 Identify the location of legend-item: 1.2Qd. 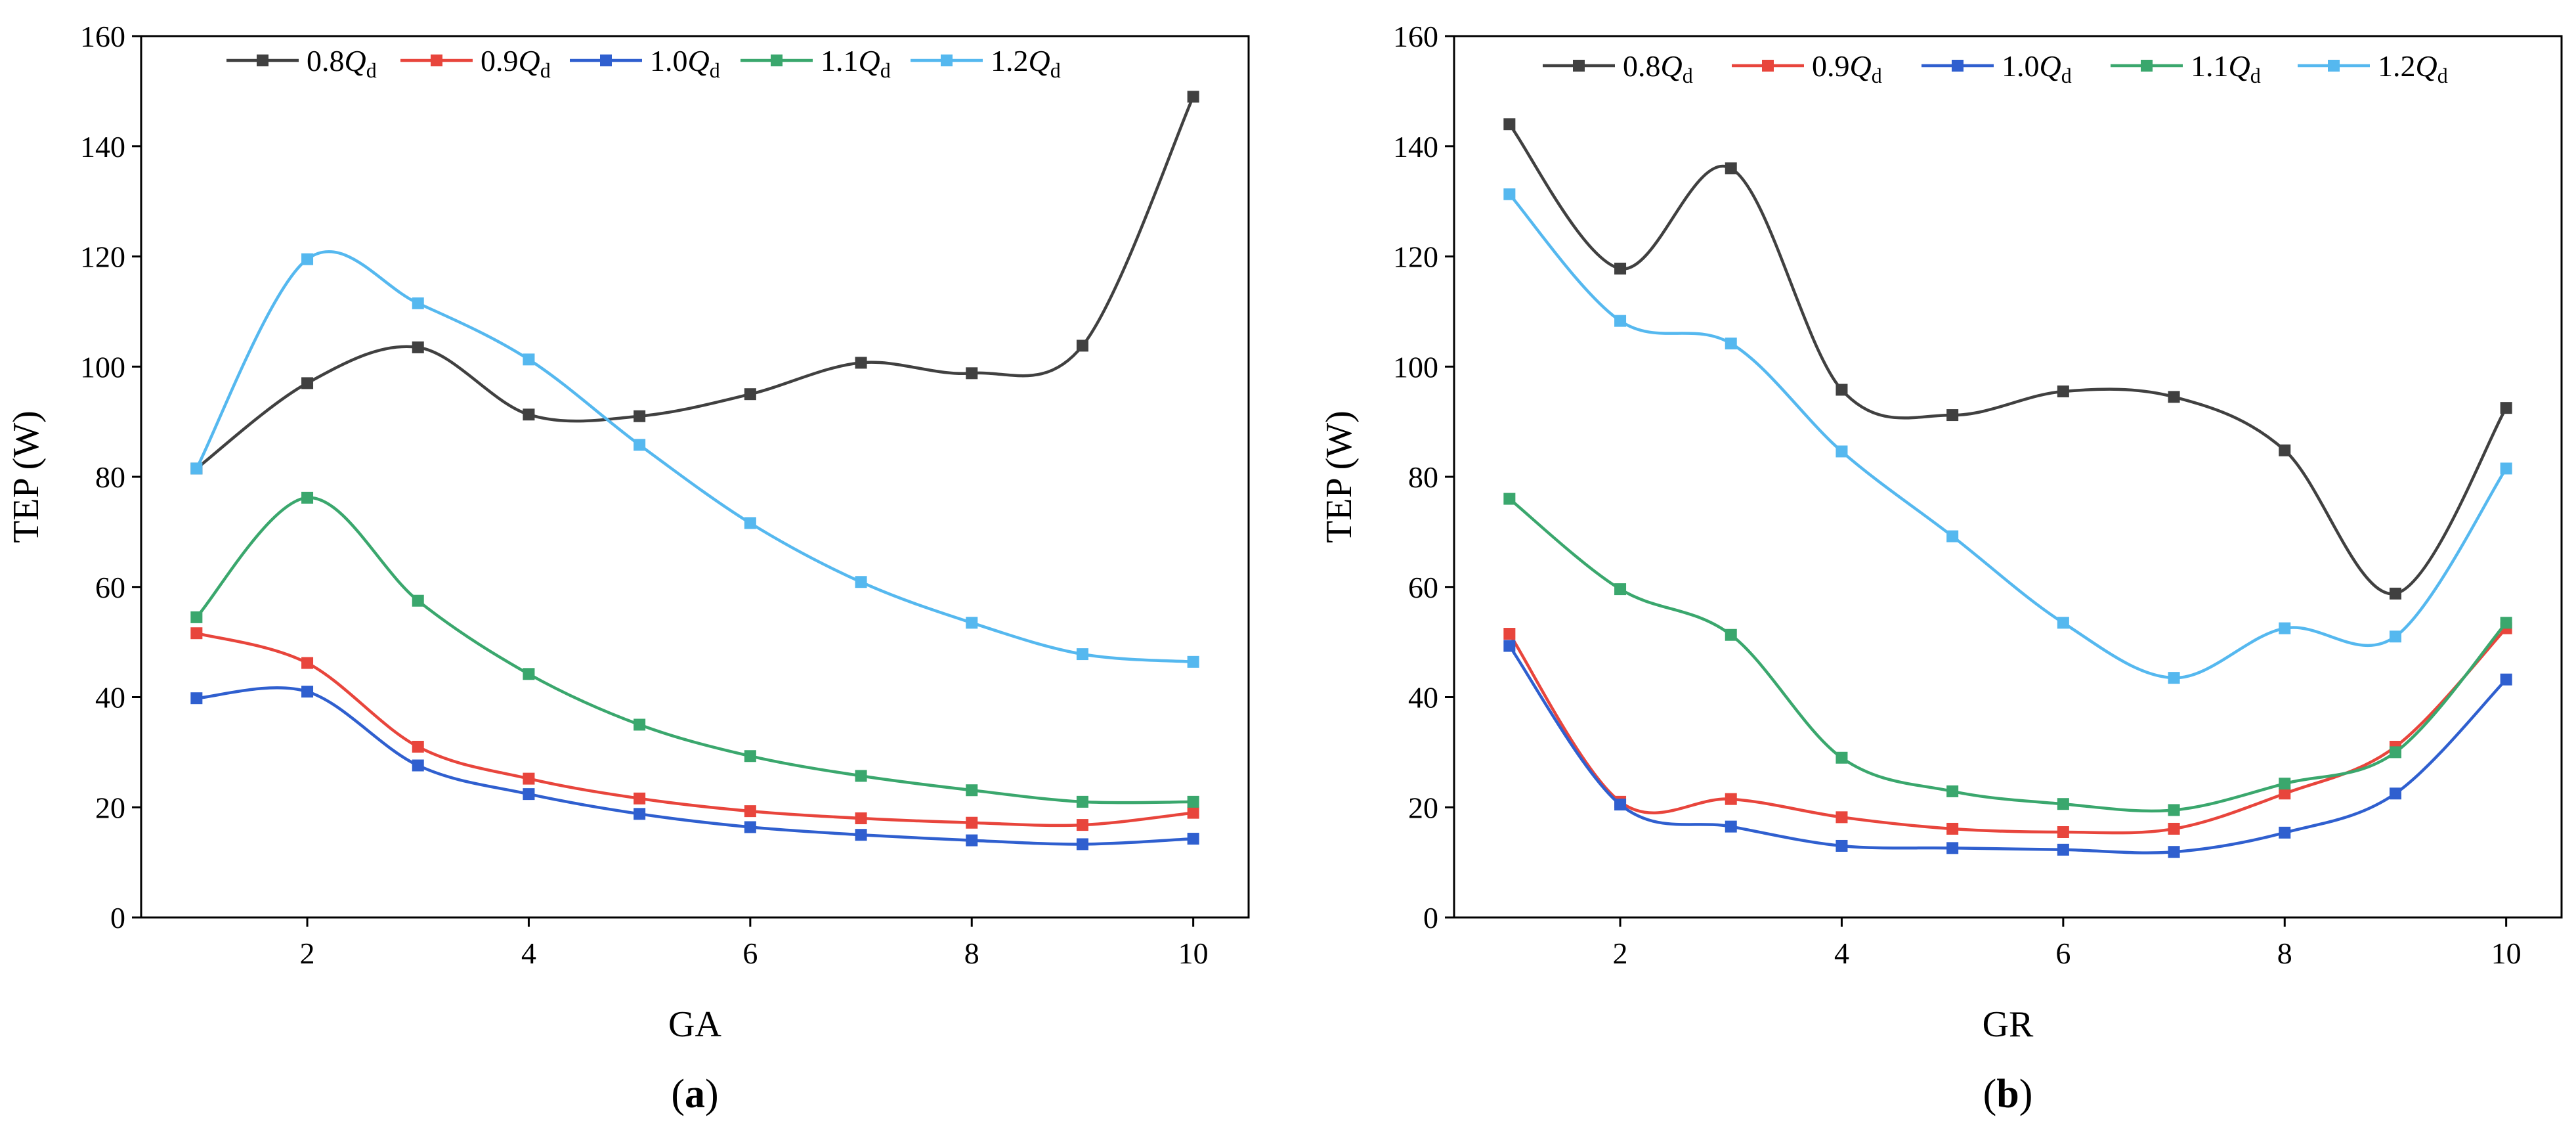
(2373, 68).